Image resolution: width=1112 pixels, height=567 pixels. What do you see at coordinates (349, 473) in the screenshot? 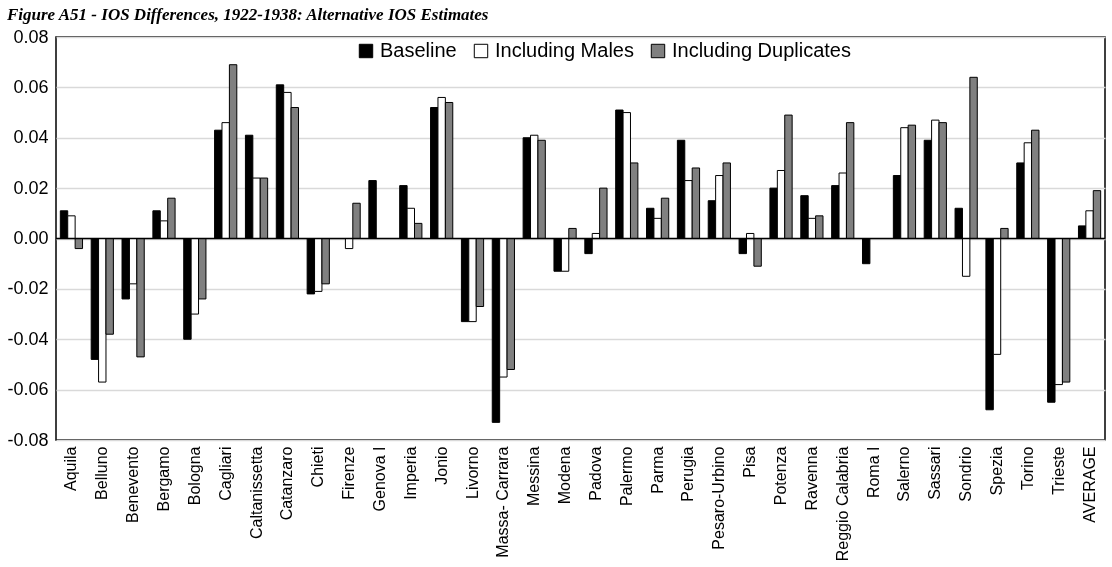
I see `x-tick-label: Firenze` at bounding box center [349, 473].